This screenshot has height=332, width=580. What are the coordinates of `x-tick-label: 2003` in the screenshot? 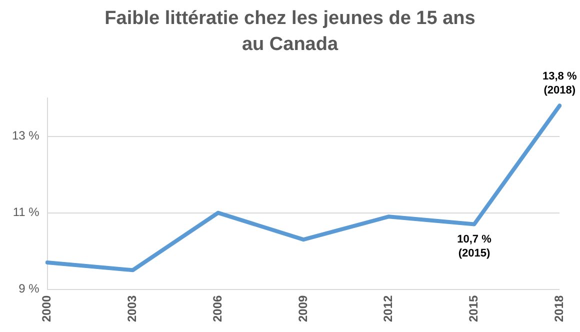 It's located at (132, 308).